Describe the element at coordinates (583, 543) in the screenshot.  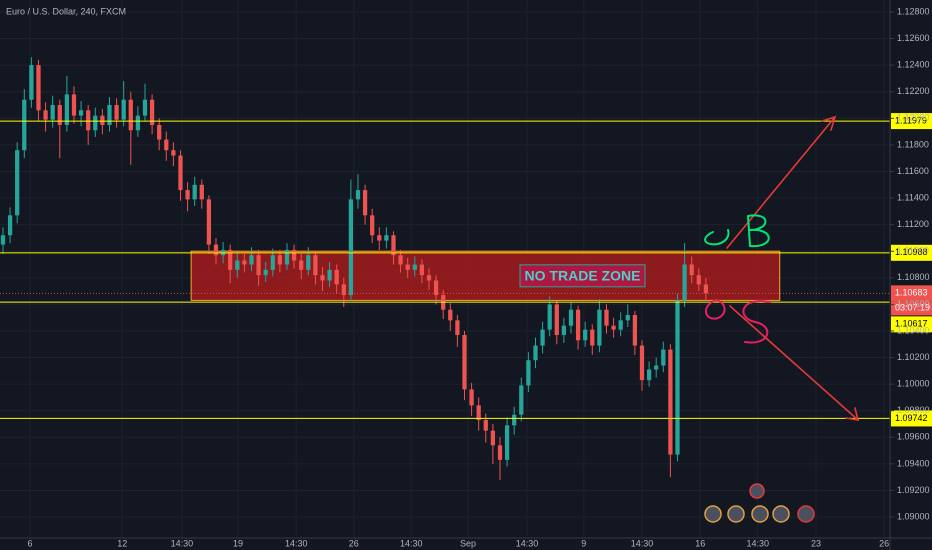
I see `x-tick-label: 9` at that location.